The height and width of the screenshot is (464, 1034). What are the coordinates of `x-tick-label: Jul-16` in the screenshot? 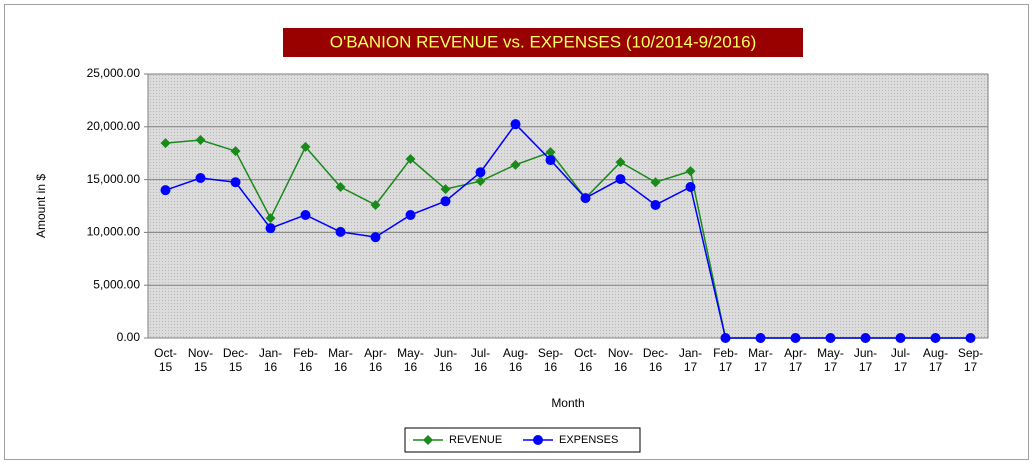 It's located at (480, 360).